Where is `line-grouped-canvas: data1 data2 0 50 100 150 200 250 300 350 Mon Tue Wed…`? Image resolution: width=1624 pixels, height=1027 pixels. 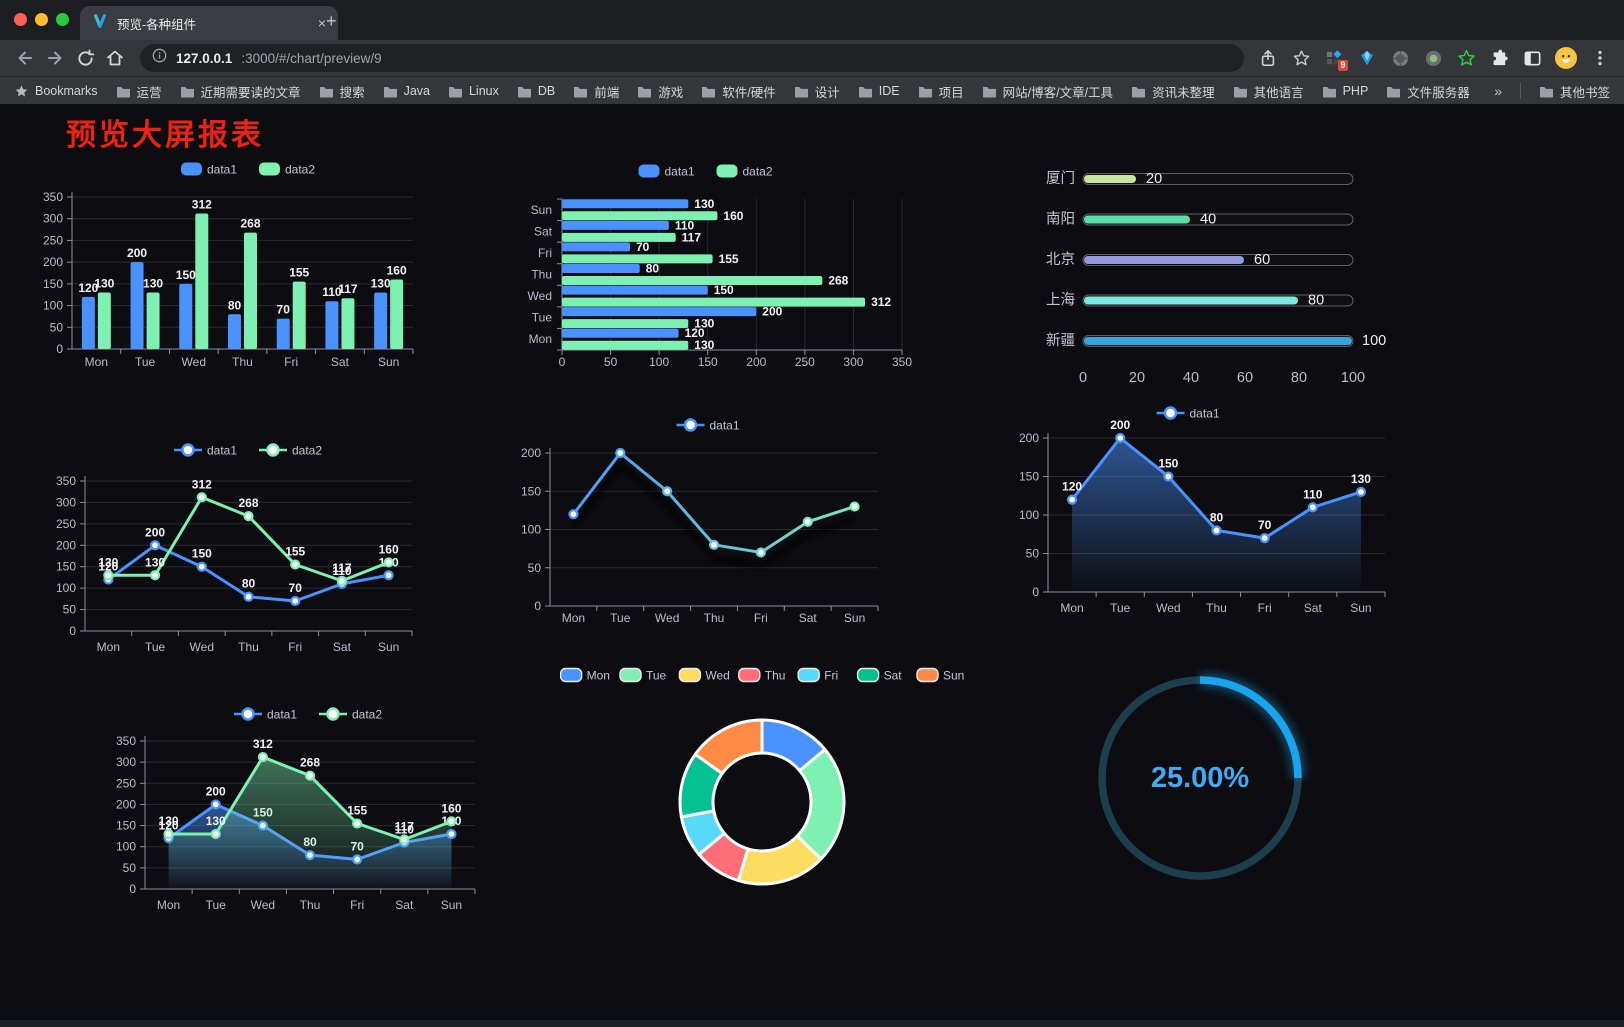 line-grouped-canvas: data1 data2 0 50 100 150 200 250 300 350 Mon Tue Wed… is located at coordinates (250, 543).